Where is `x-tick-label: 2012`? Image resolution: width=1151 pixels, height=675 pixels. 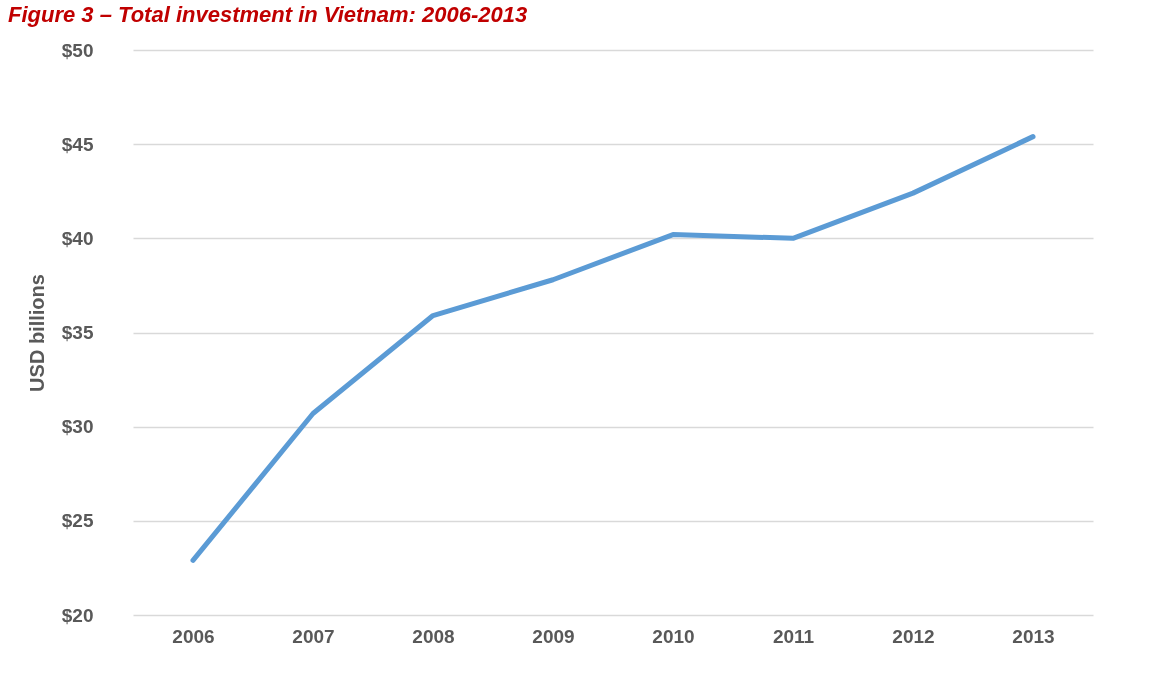 x-tick-label: 2012 is located at coordinates (913, 636).